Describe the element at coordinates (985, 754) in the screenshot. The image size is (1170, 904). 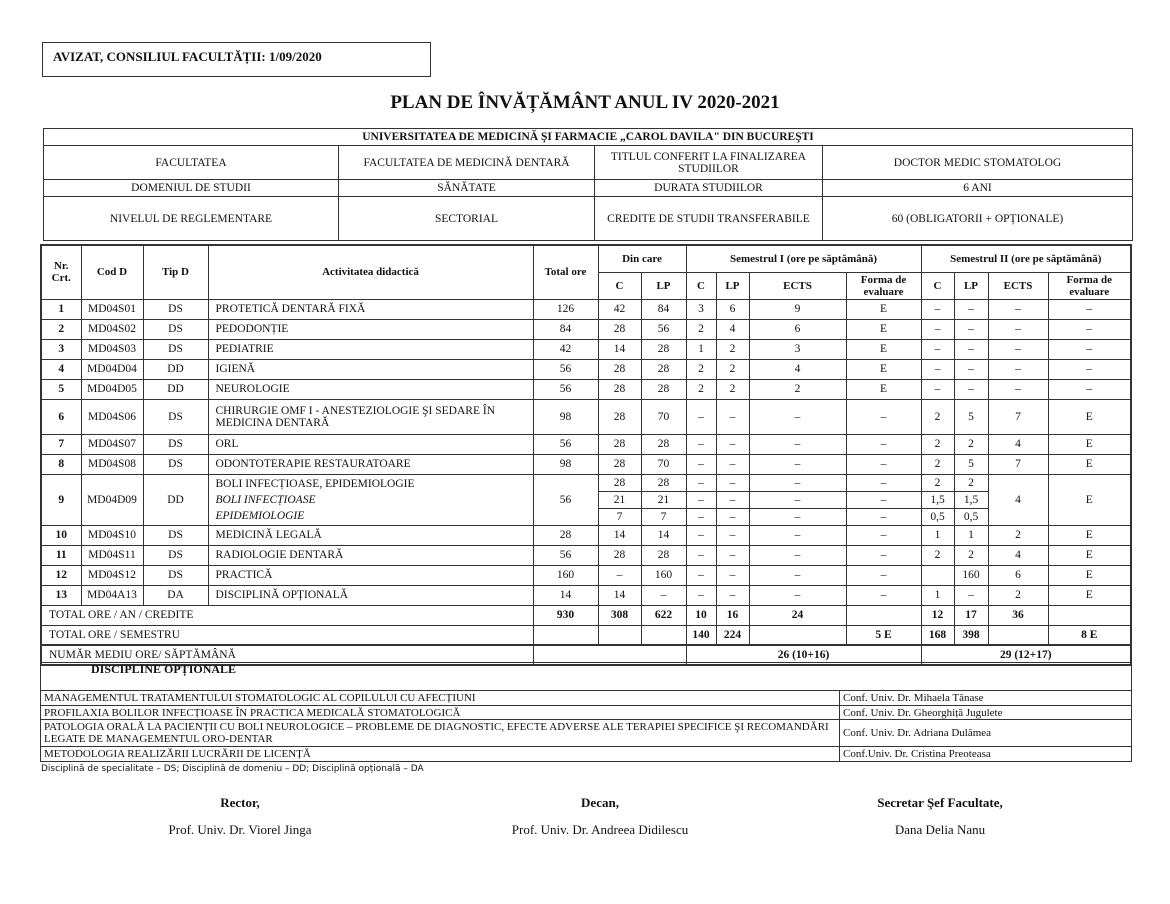
I see `optional-teacher: Conf.Univ. Dr. Cristina Preoteasa` at that location.